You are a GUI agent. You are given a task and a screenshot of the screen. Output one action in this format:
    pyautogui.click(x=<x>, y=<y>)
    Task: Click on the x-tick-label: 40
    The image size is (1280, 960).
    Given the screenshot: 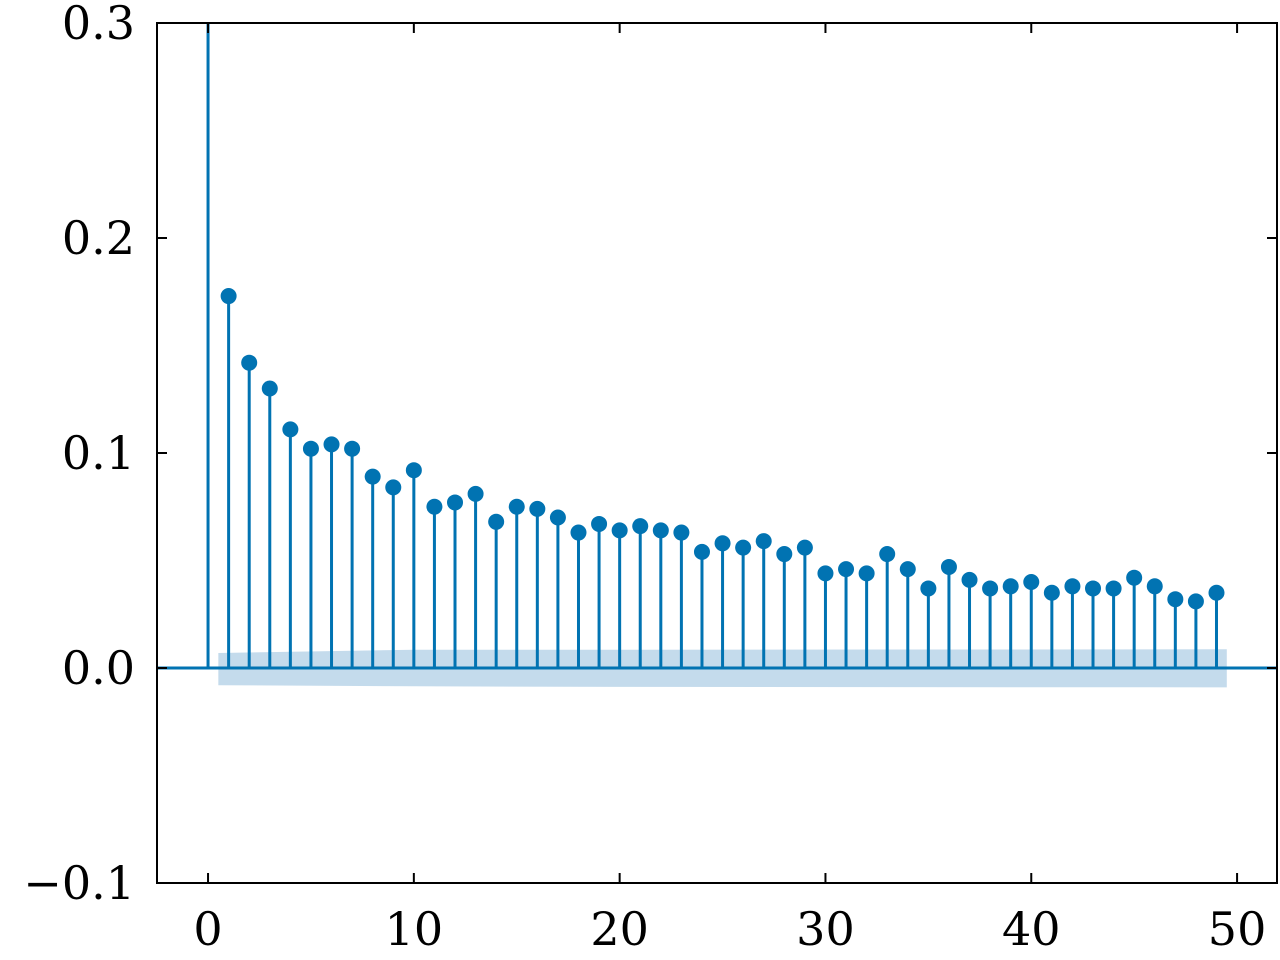 What is the action you would take?
    pyautogui.click(x=1031, y=929)
    